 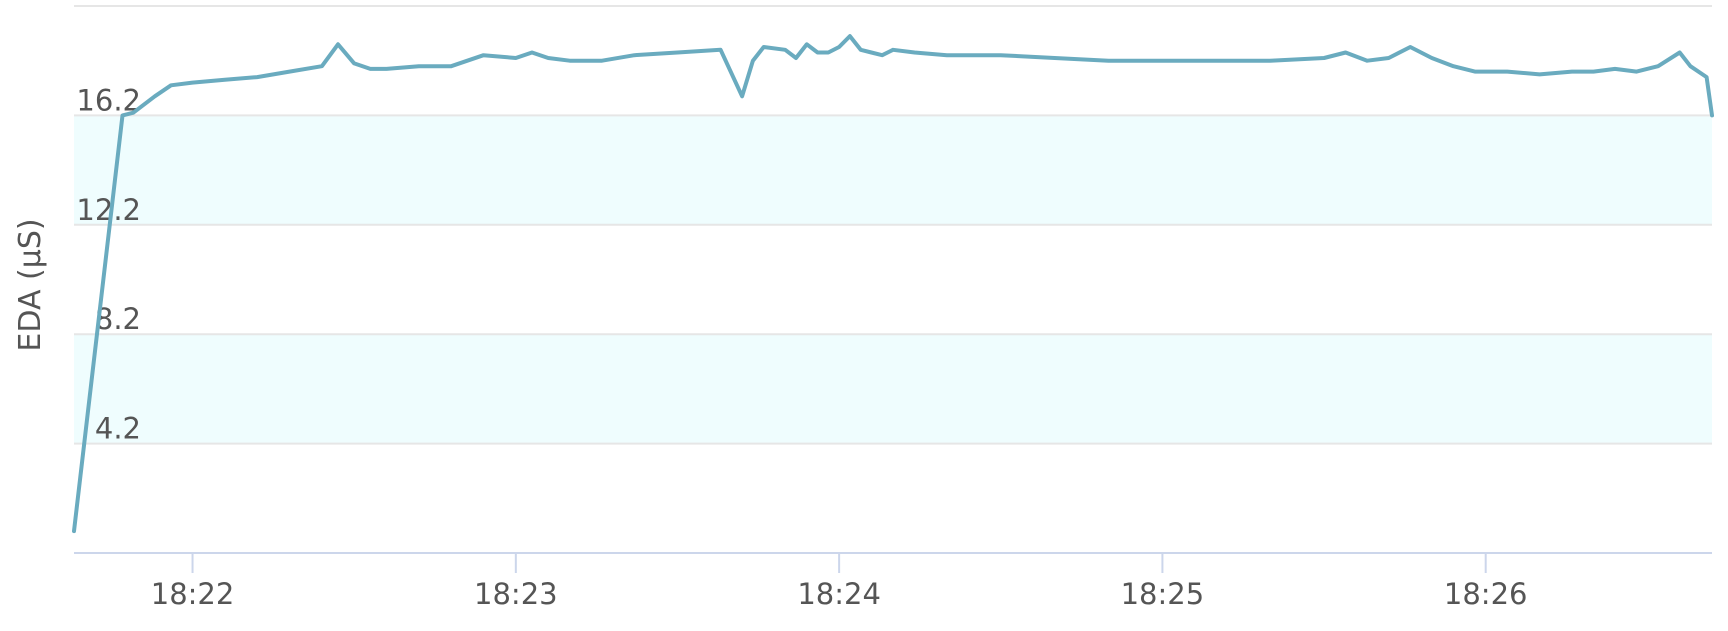 I want to click on x-tick-label: 18:22, so click(x=193, y=594).